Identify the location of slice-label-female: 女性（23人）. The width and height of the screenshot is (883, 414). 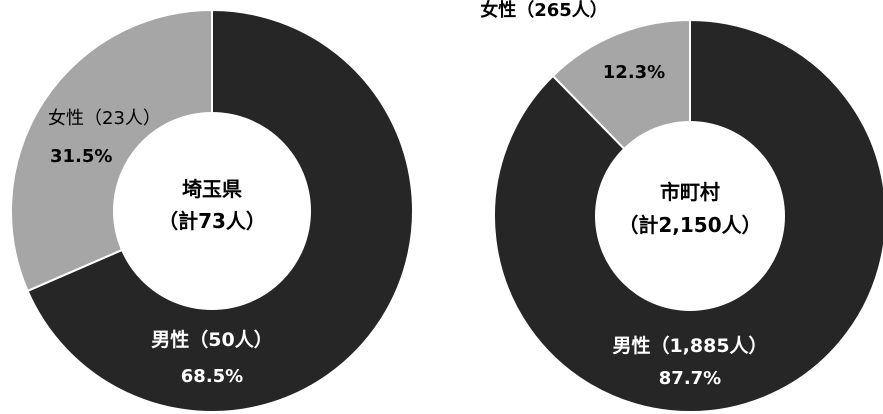
(104, 118).